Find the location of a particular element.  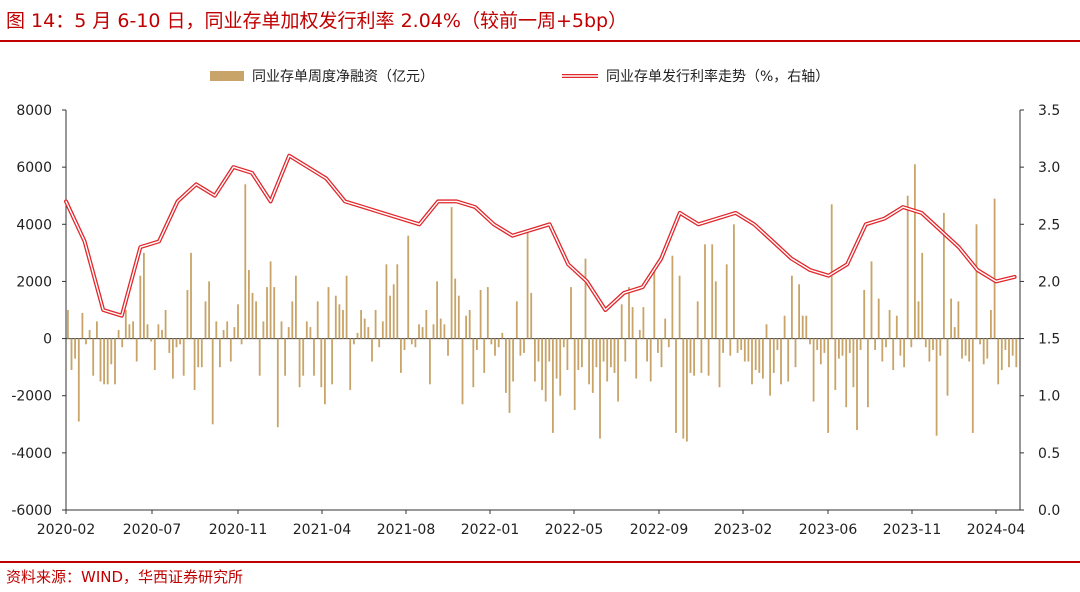

x-tick-label: 2021-08 is located at coordinates (406, 530).